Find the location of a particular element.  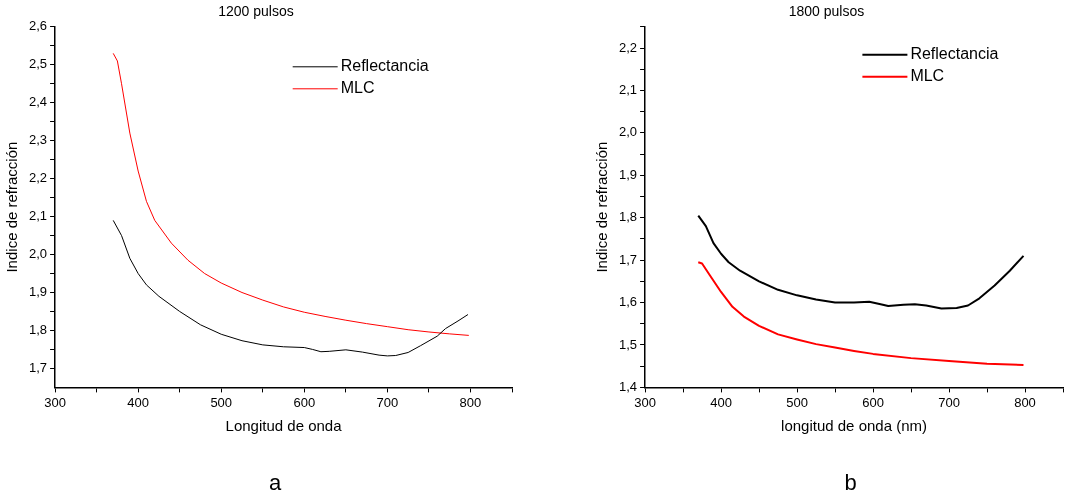

text: b is located at coordinates (850, 483).